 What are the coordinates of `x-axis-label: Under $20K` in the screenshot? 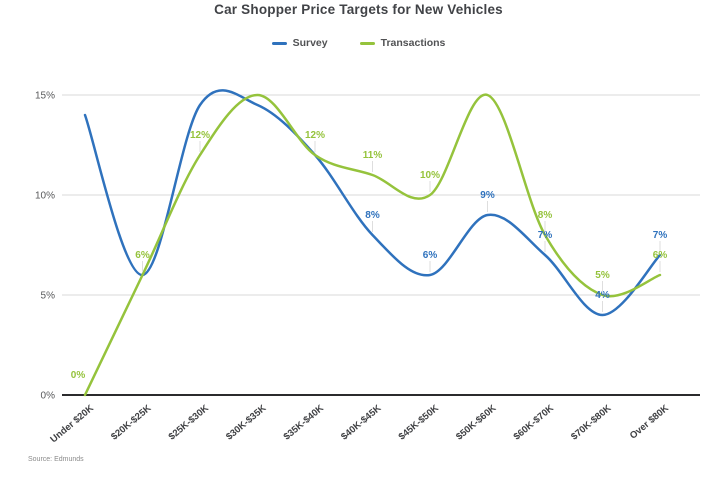 It's located at (72, 424).